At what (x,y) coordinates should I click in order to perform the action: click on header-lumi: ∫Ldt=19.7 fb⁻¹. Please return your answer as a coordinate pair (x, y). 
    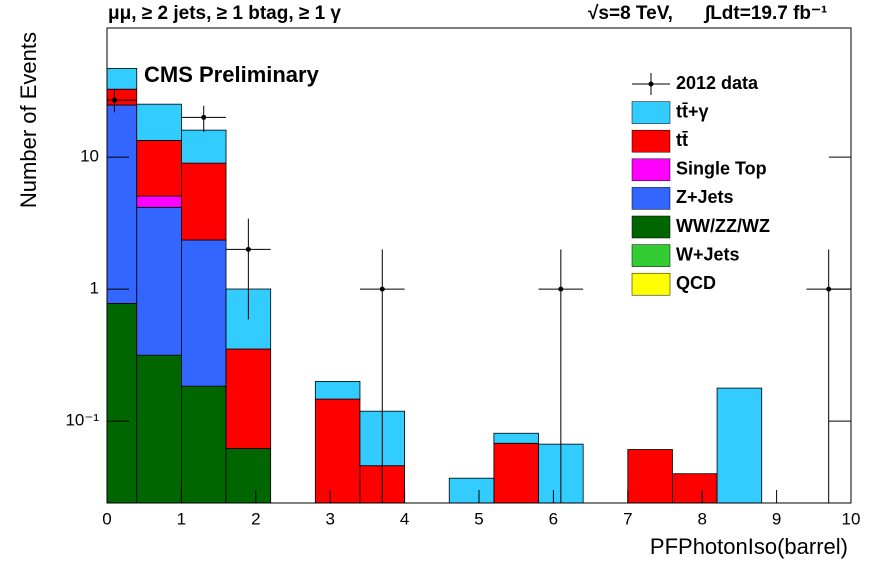
    Looking at the image, I should click on (765, 13).